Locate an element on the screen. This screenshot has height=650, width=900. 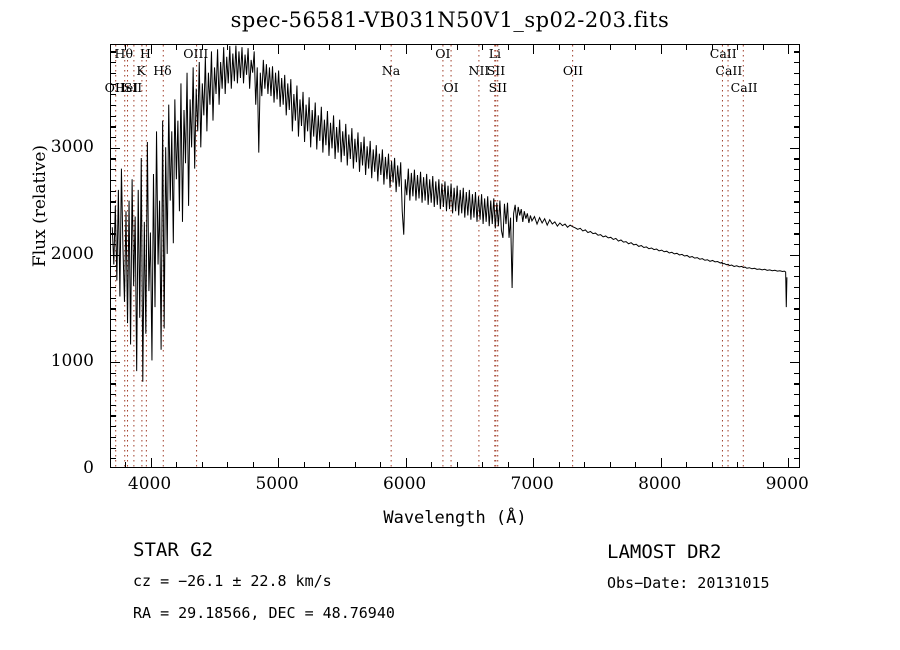
spectral-line-label: OII is located at coordinates (573, 70).